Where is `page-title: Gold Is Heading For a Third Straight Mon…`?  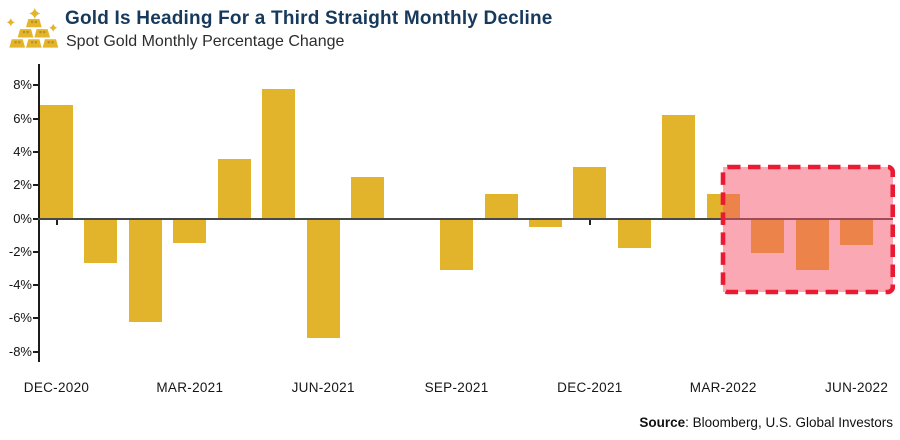
page-title: Gold Is Heading For a Third Straight Mon… is located at coordinates (309, 18).